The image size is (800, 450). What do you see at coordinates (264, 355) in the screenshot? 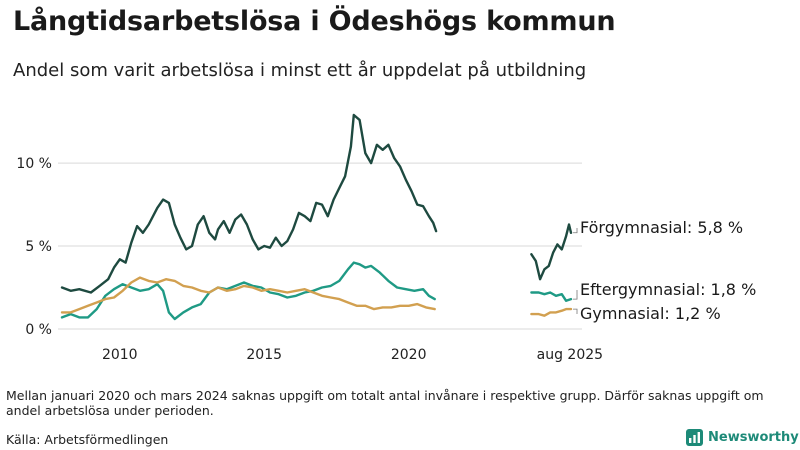
I see `x-tick-label: 2015` at bounding box center [264, 355].